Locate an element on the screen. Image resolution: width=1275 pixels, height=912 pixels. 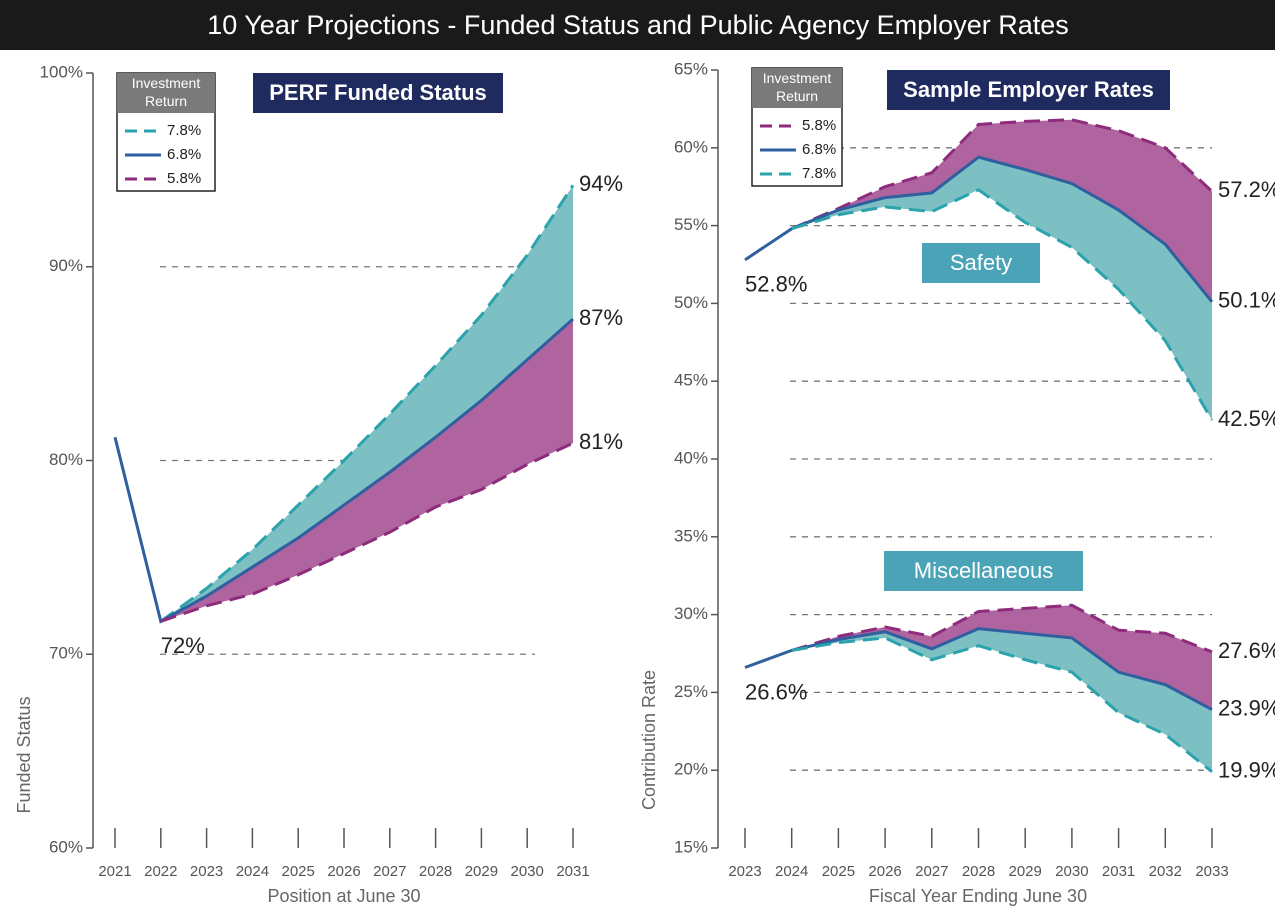
y-tick-label: 55% is located at coordinates (691, 224).